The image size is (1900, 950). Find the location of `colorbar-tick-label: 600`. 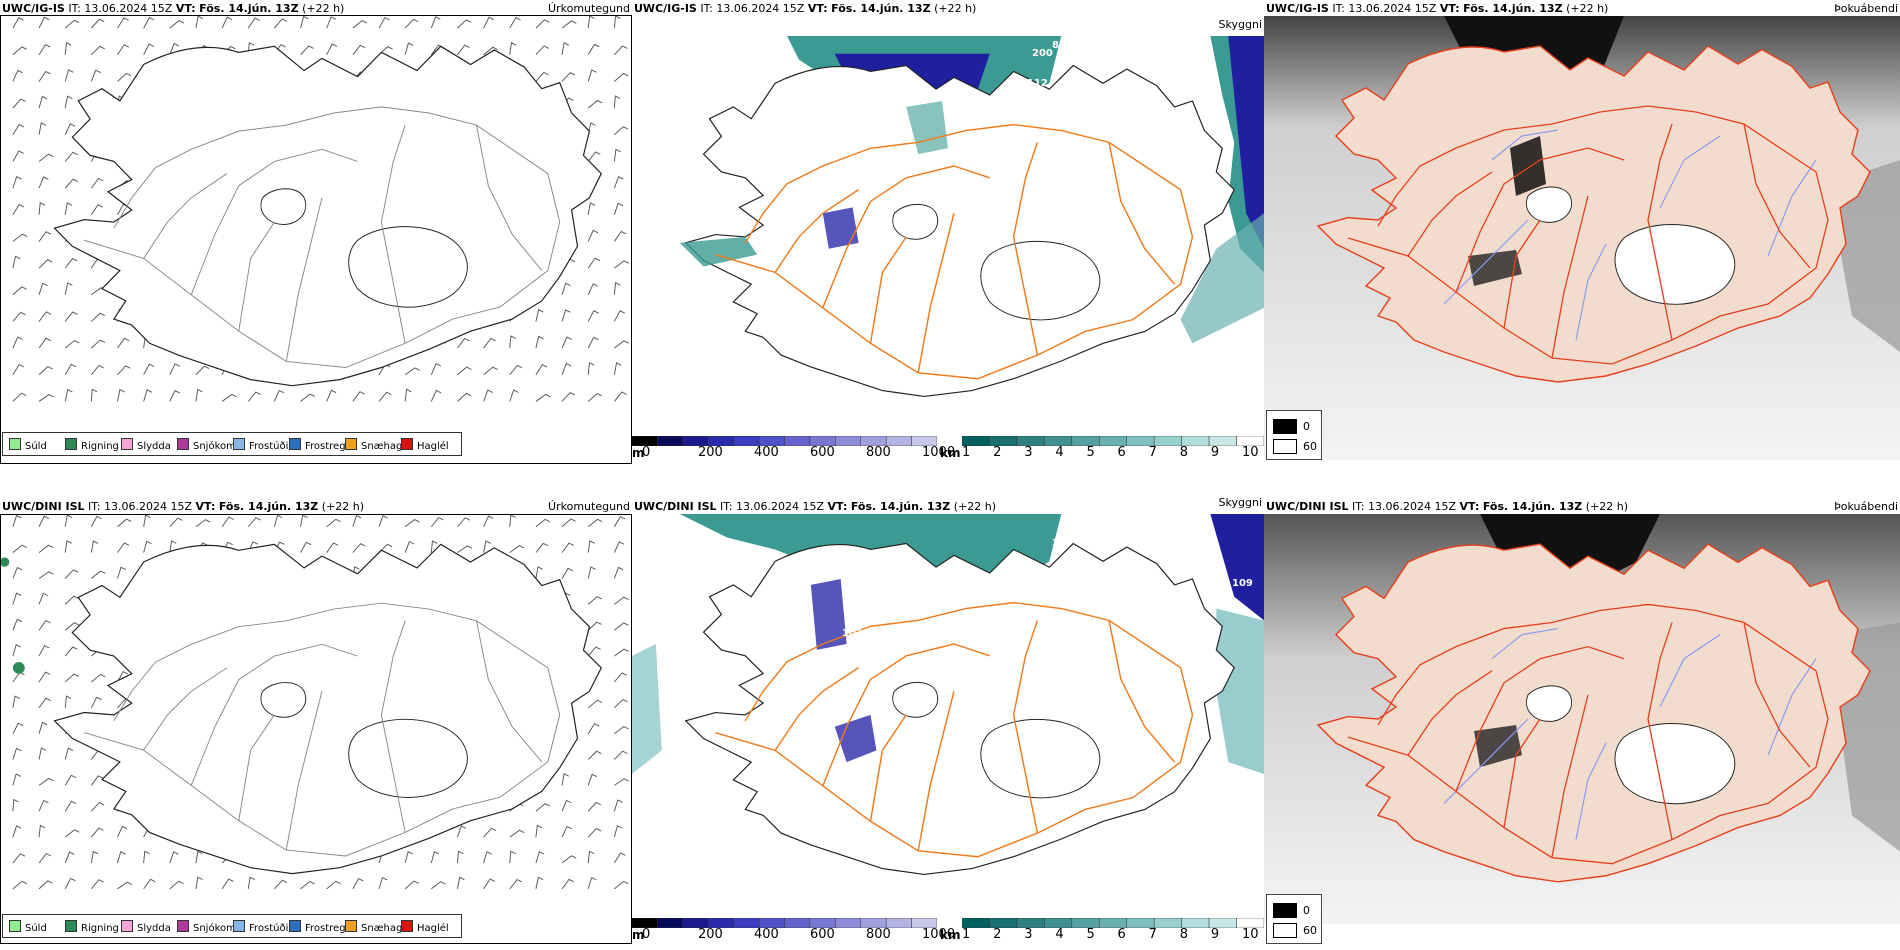

colorbar-tick-label: 600 is located at coordinates (822, 452).